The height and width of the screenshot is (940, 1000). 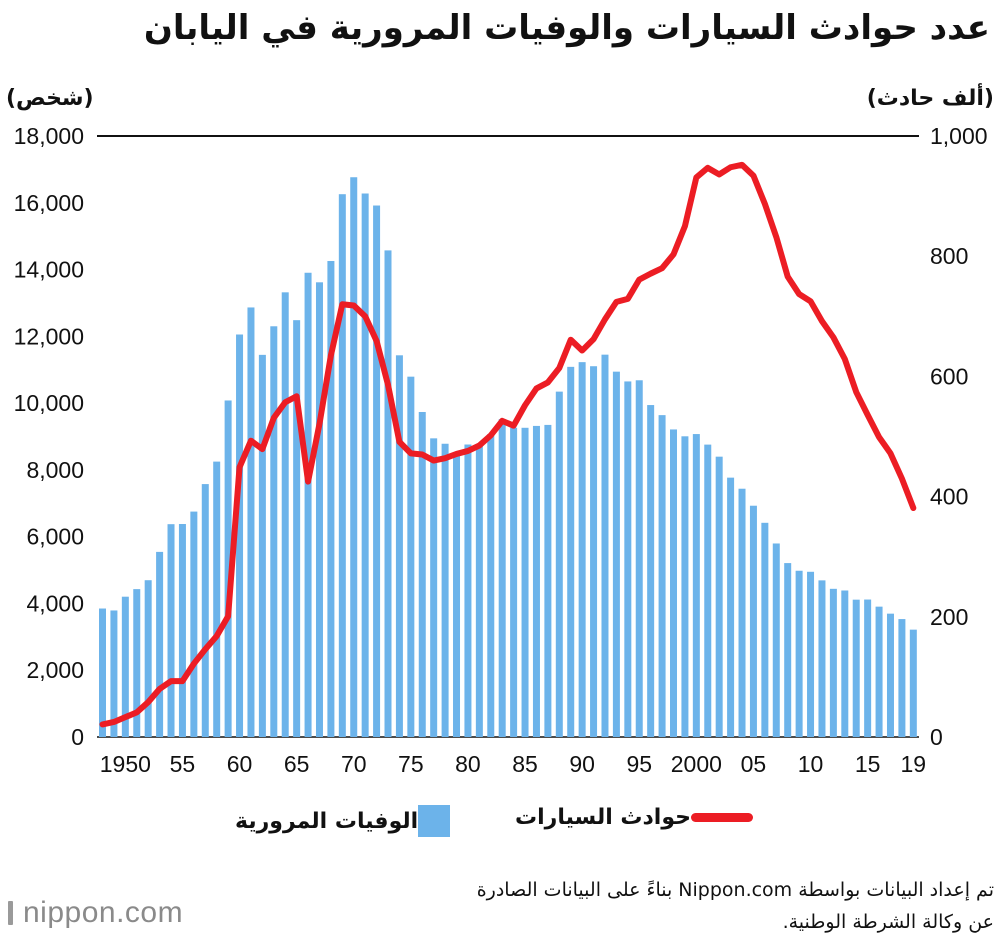 I want to click on source-line-2: عن وكالة الشرطة الوطنية., so click(x=888, y=922).